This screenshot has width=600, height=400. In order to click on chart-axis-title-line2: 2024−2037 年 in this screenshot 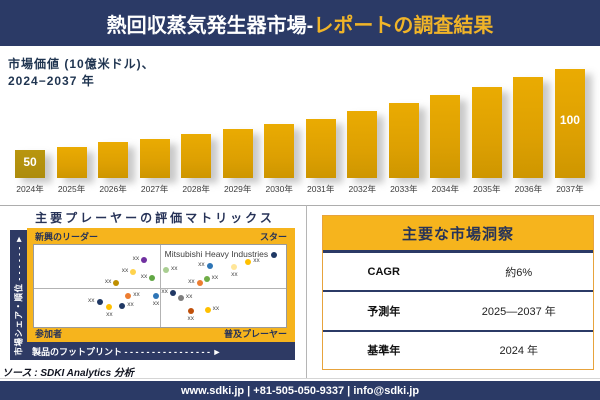, I will do `click(51, 81)`.